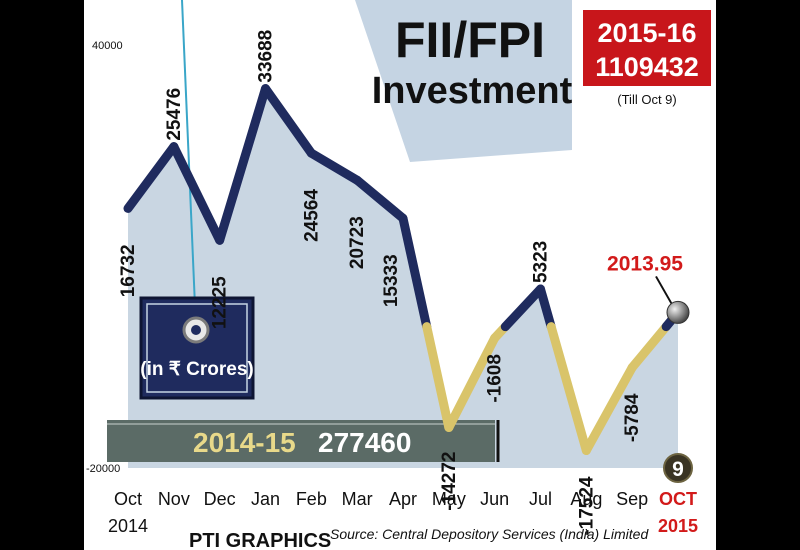 This screenshot has height=550, width=800. What do you see at coordinates (678, 526) in the screenshot?
I see `x-sublabel-last: 2015` at bounding box center [678, 526].